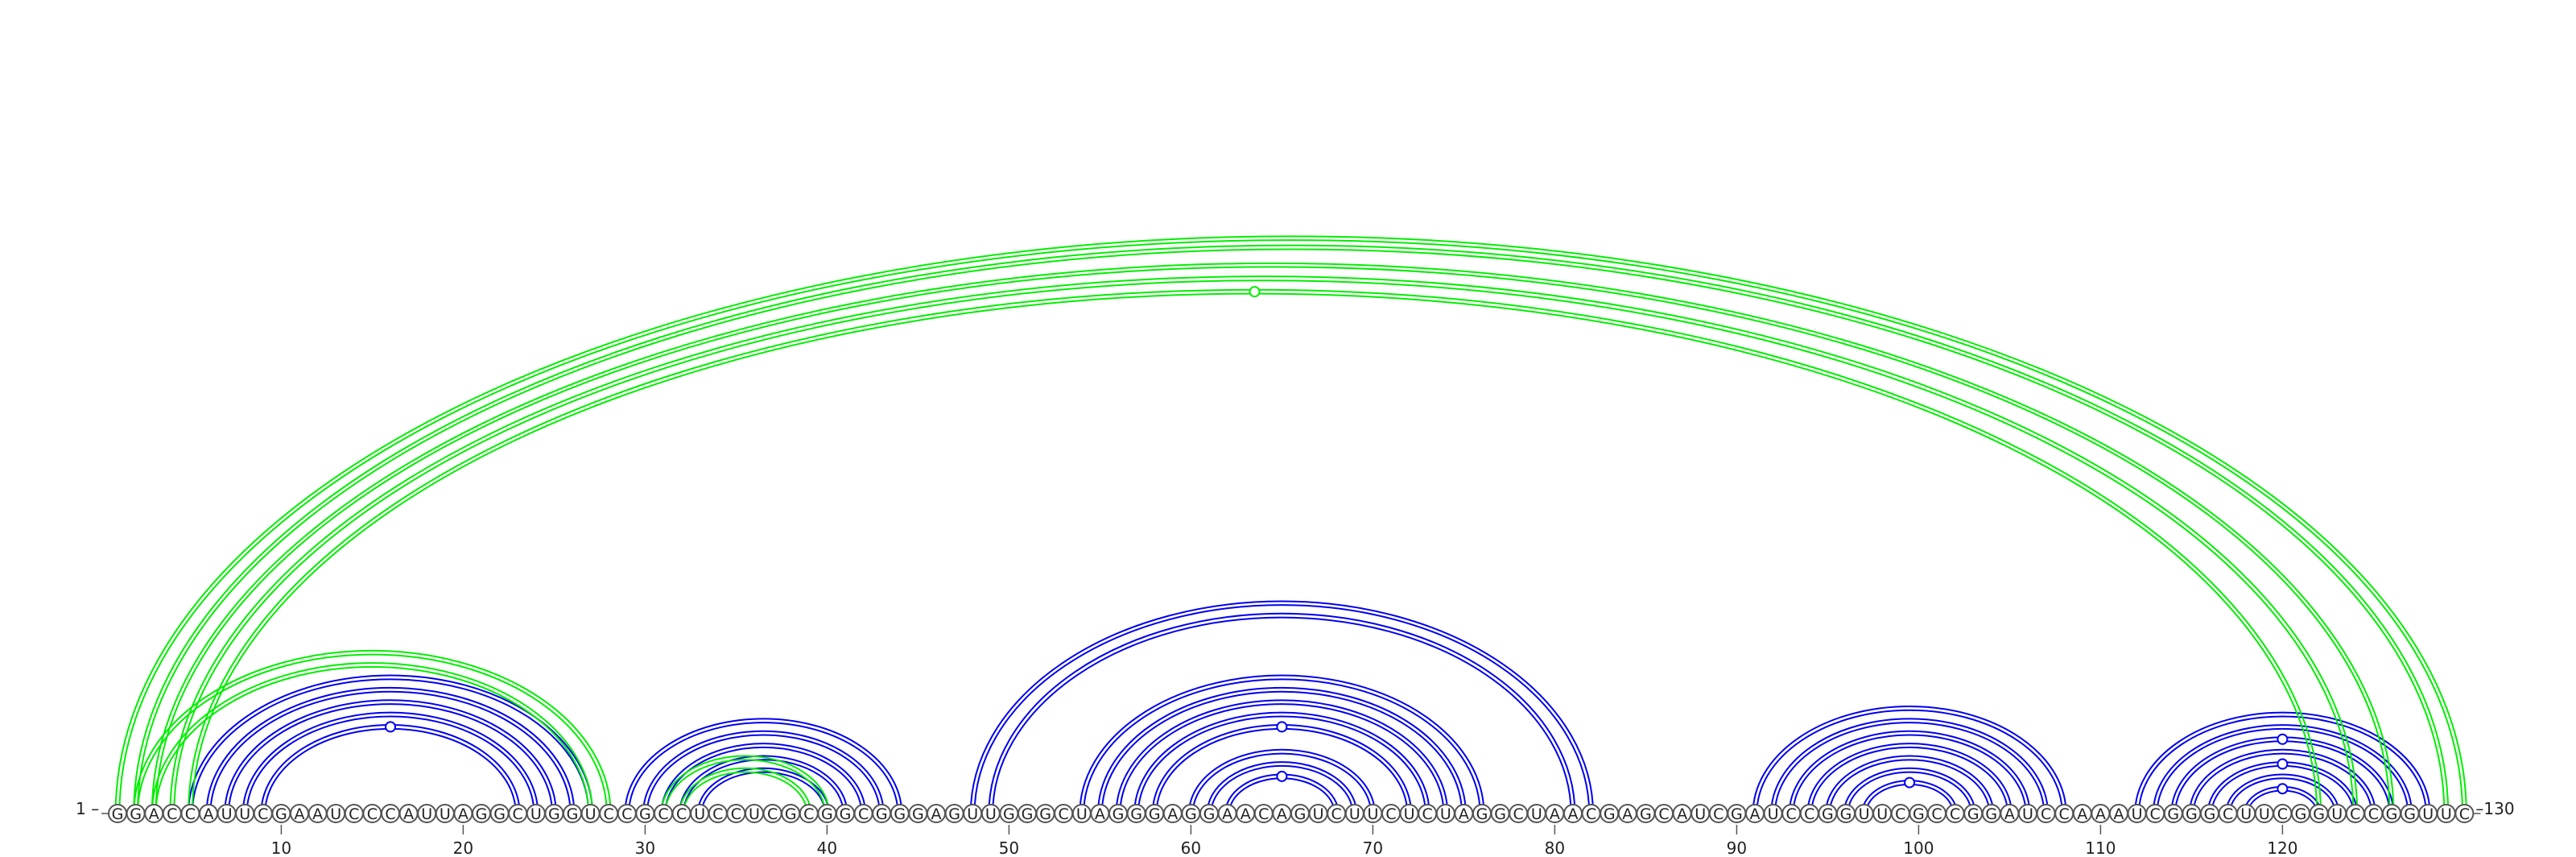 The height and width of the screenshot is (857, 2576). I want to click on nucleotide-circle, so click(2464, 813).